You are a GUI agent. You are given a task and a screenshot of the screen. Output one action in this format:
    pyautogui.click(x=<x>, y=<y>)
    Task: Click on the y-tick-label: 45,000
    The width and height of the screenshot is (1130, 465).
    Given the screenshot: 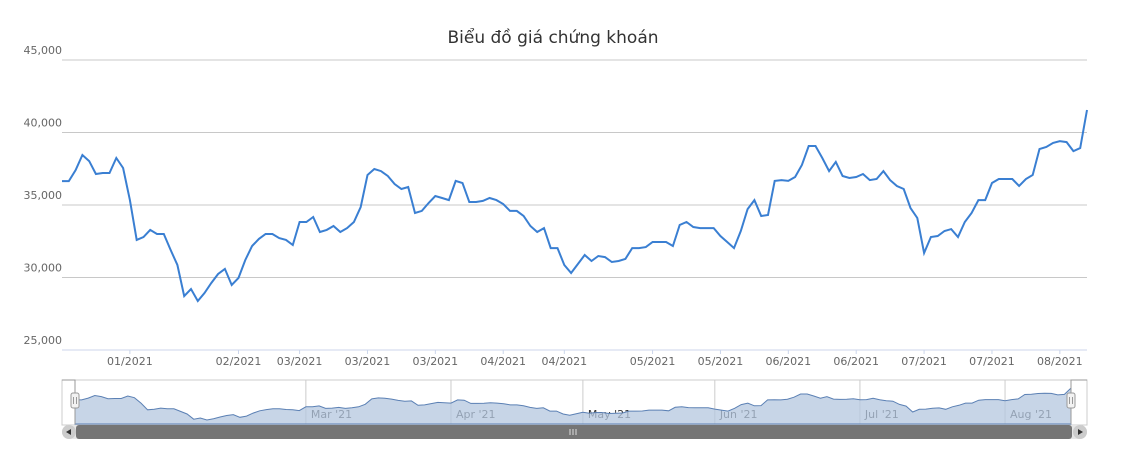 What is the action you would take?
    pyautogui.click(x=43, y=50)
    